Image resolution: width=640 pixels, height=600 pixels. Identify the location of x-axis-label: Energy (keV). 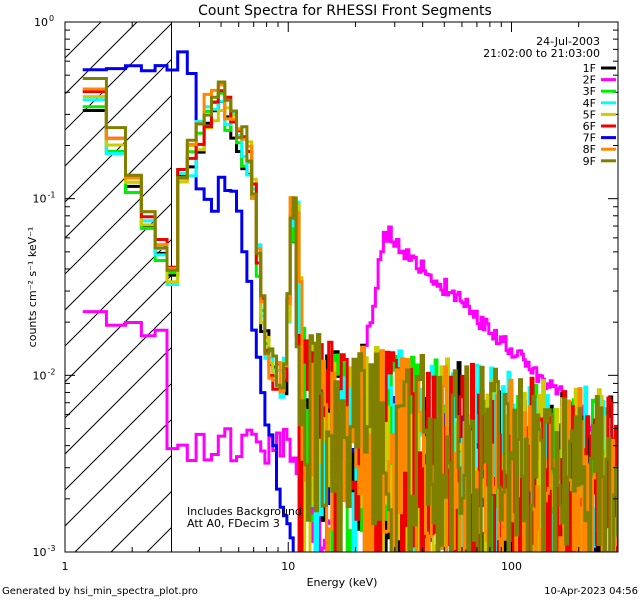
(342, 582).